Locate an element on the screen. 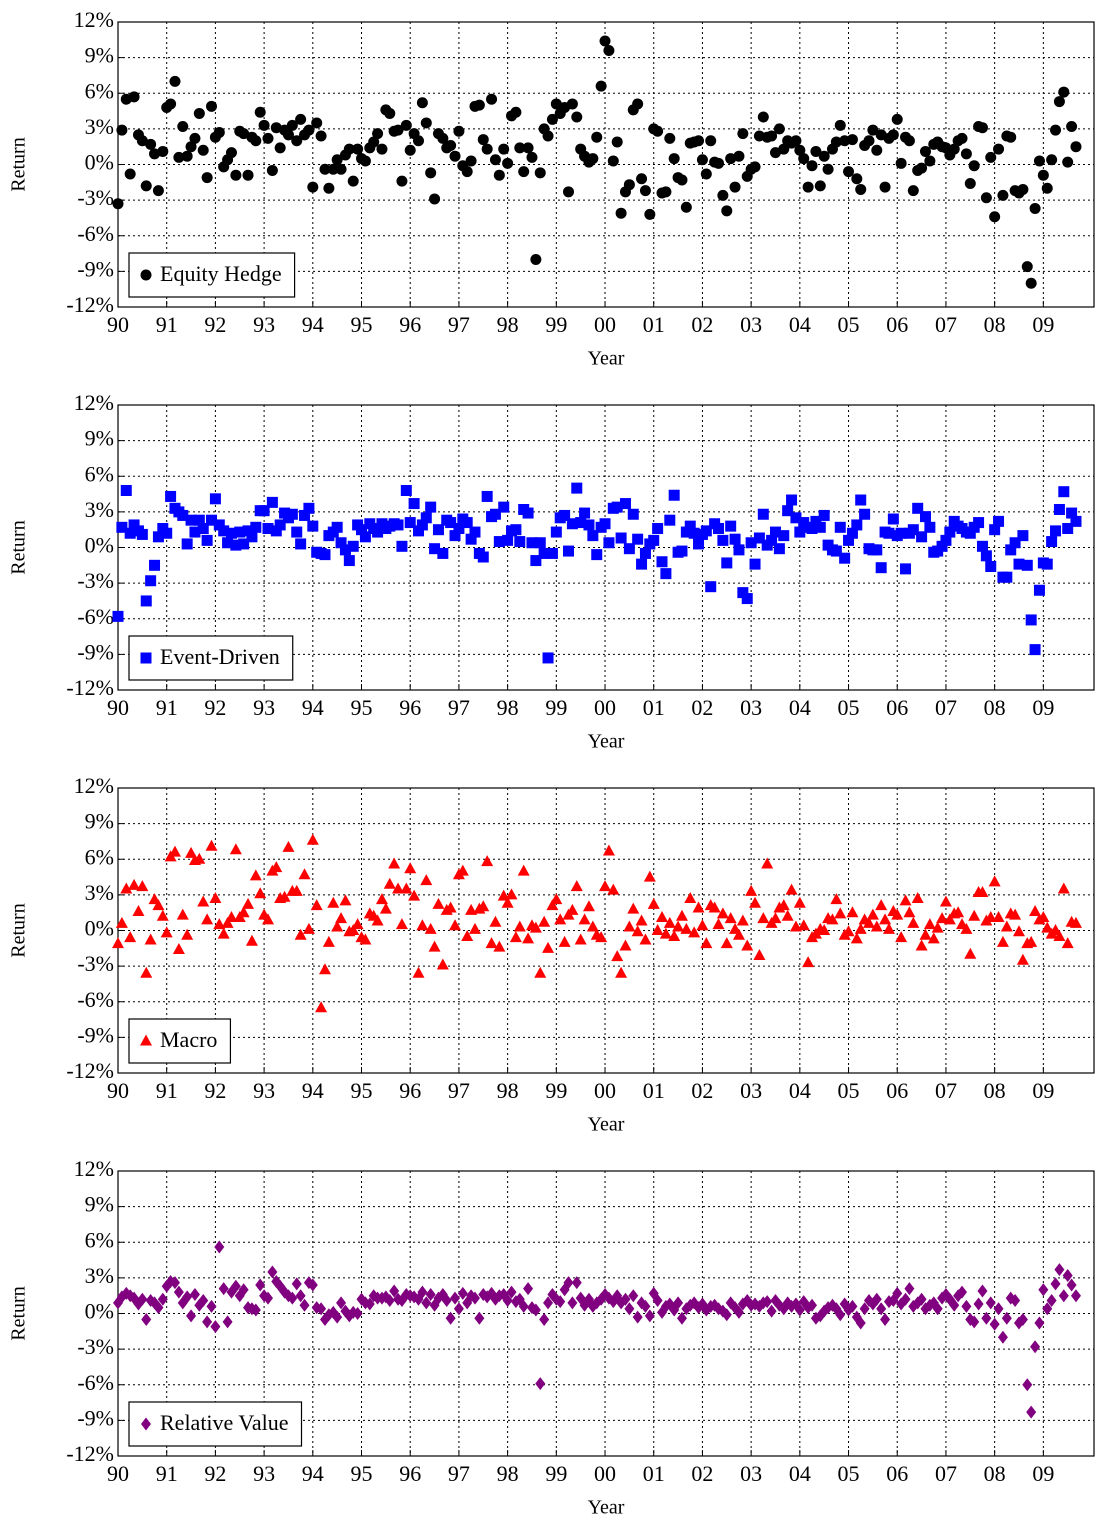 This screenshot has width=1097, height=1540. y-axis-label: Return is located at coordinates (19, 1313).